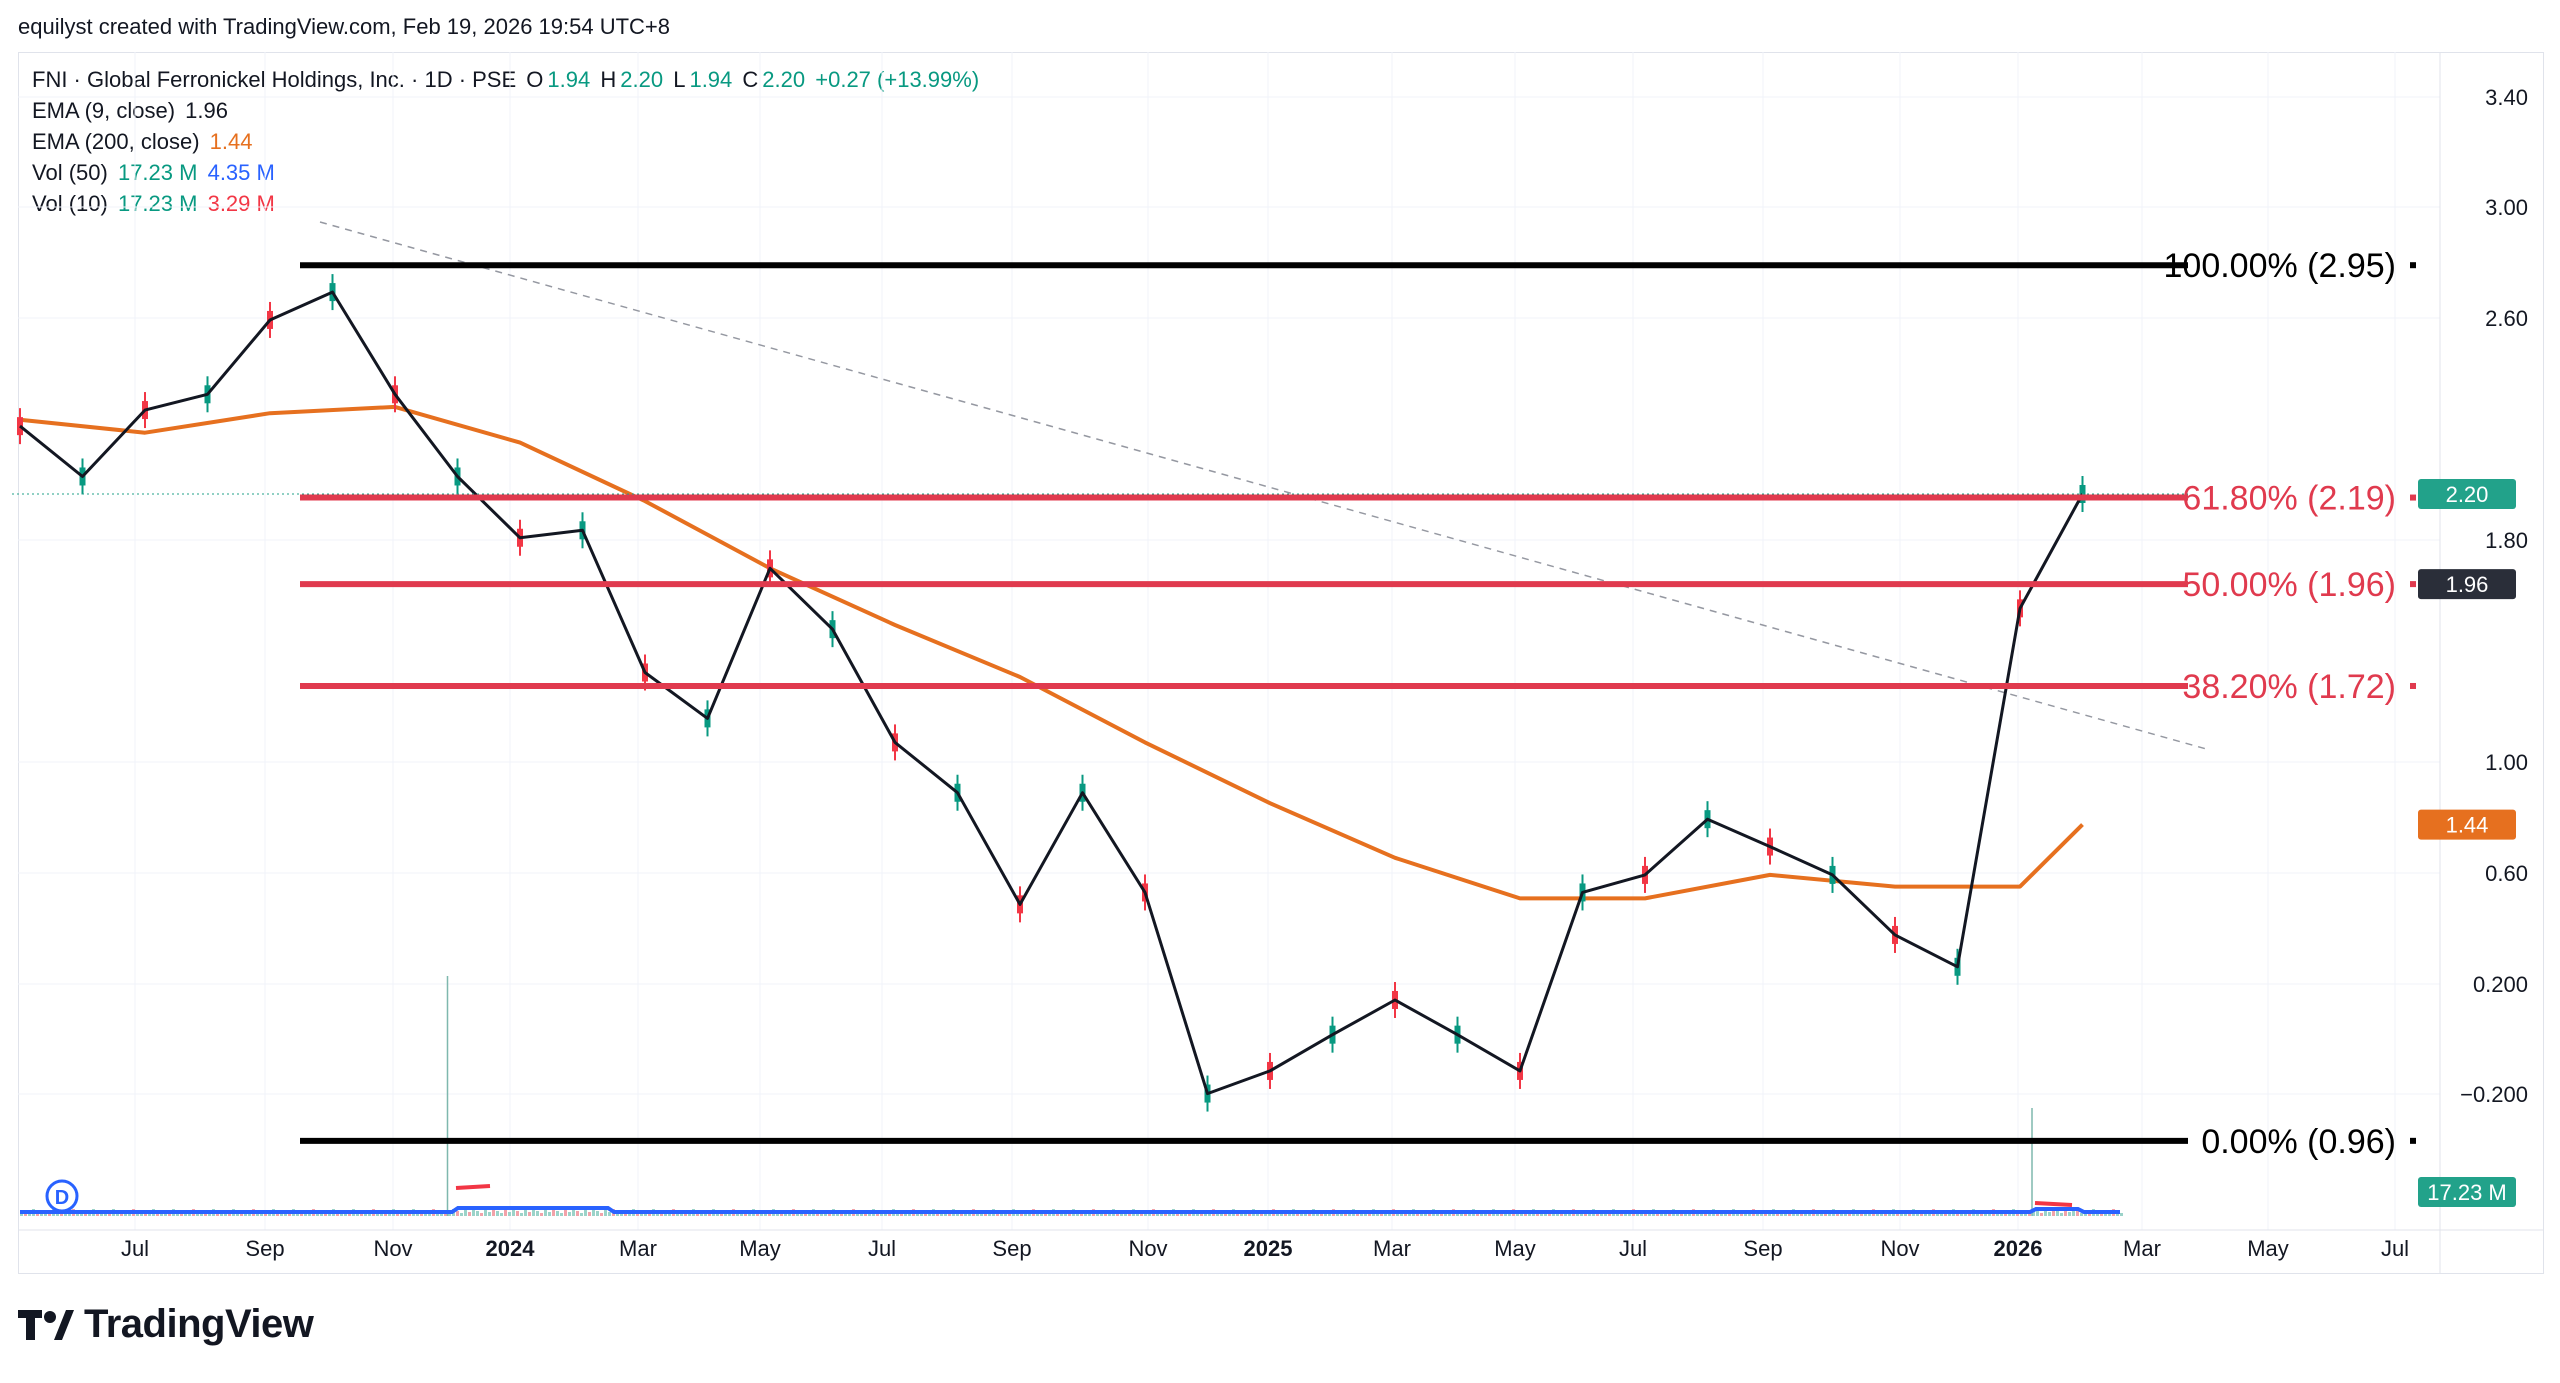  I want to click on tradingview-logo: TradingView, so click(166, 1324).